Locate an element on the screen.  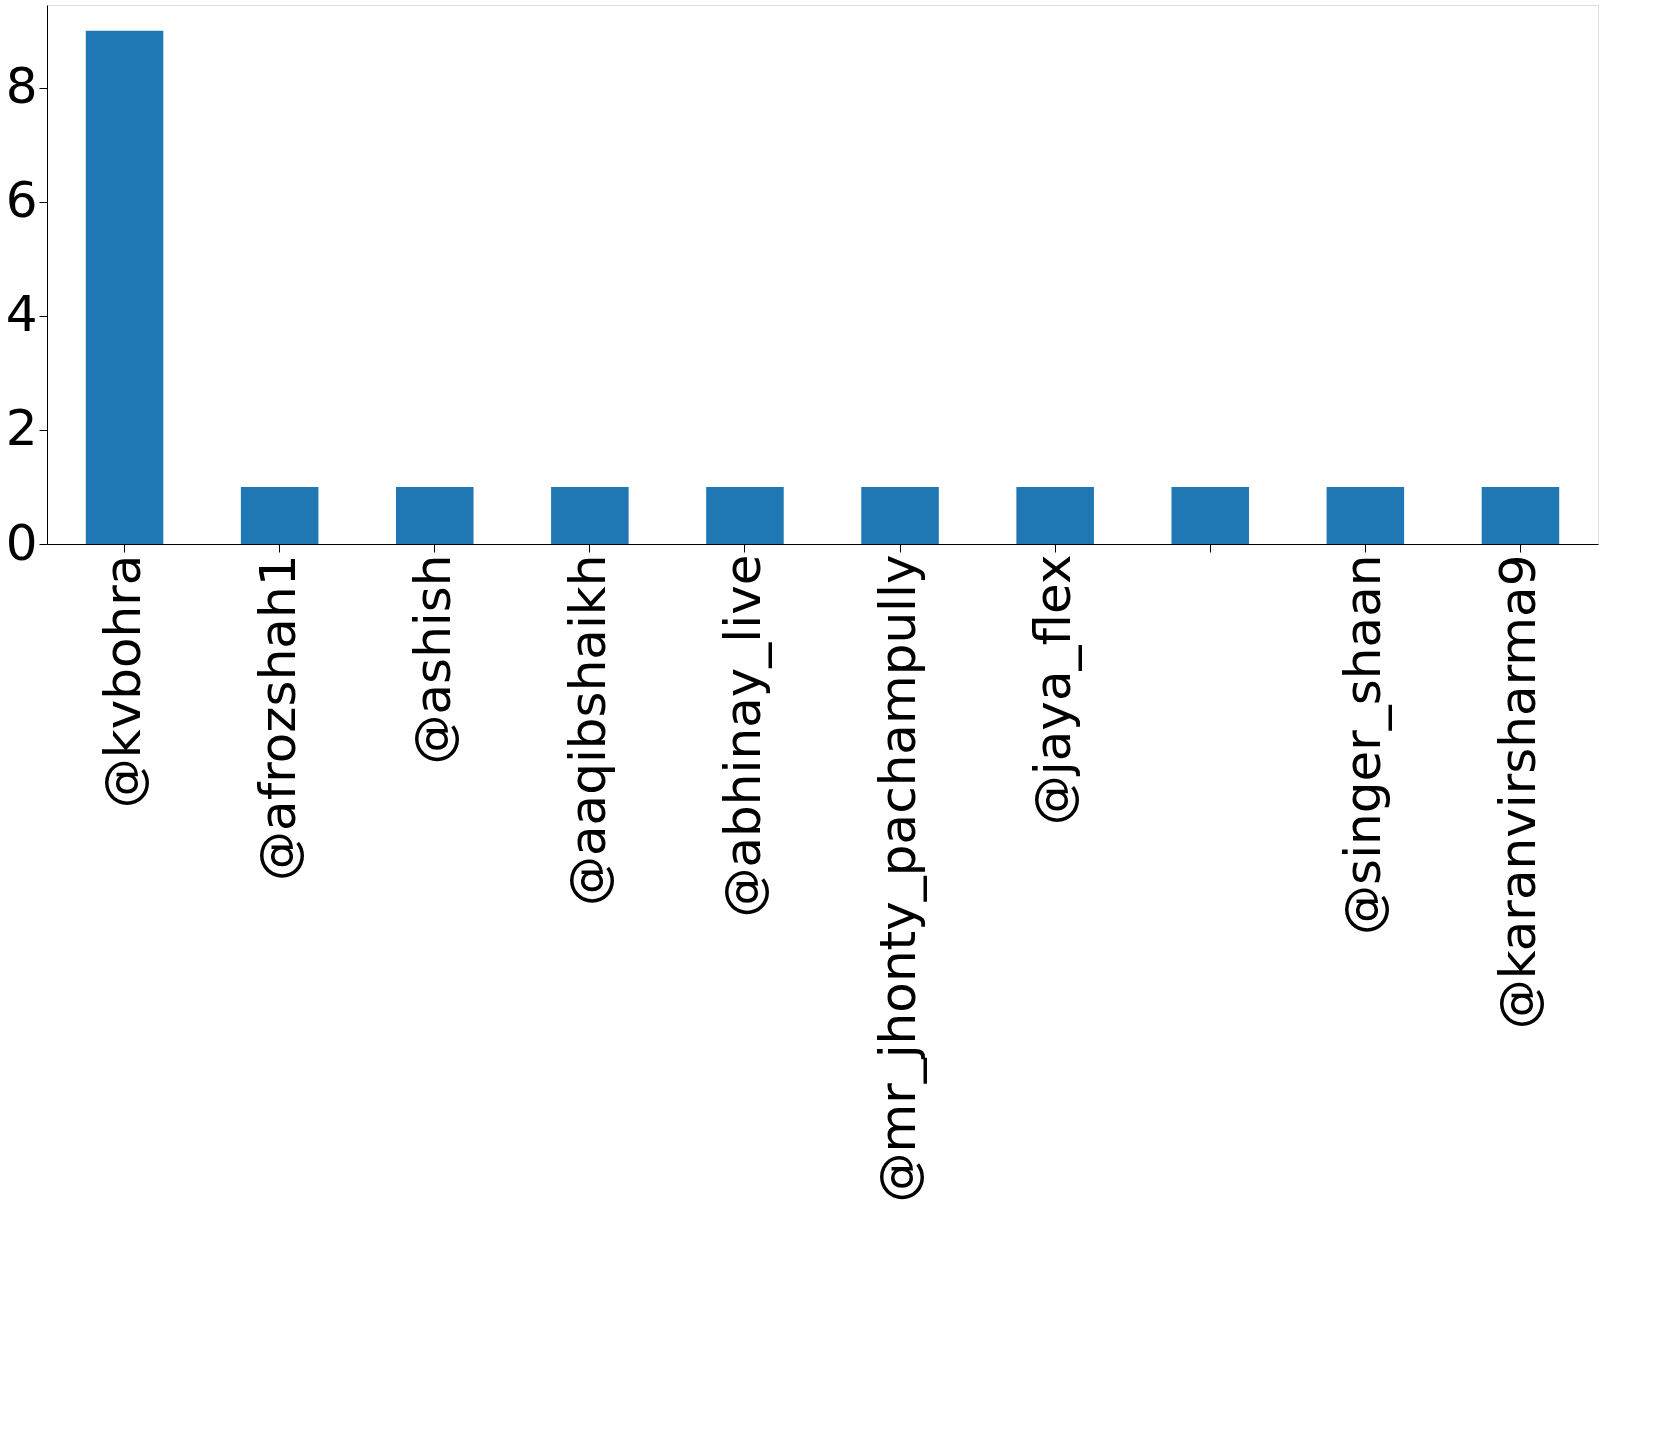
x-tick-label: @karanvirsharma9 is located at coordinates (1518, 792).